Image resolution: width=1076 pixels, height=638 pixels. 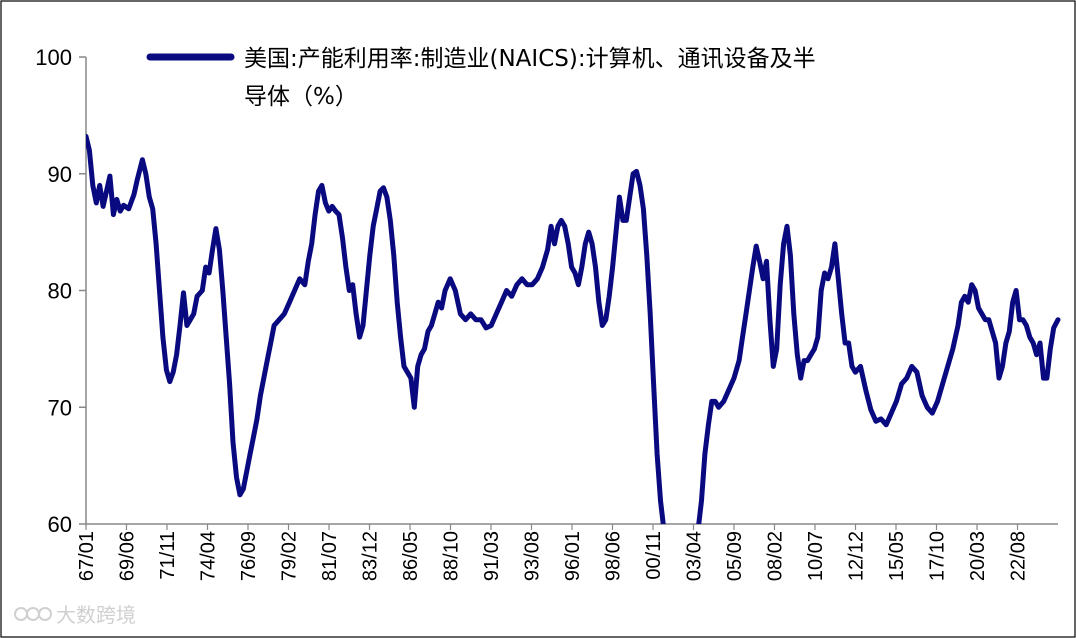 What do you see at coordinates (249, 556) in the screenshot?
I see `x-tick-label: 76/09` at bounding box center [249, 556].